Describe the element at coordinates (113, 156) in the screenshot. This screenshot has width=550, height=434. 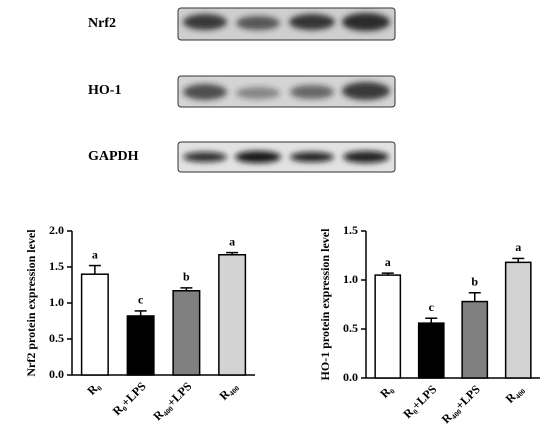
I see `blot-label: GAPDH` at that location.